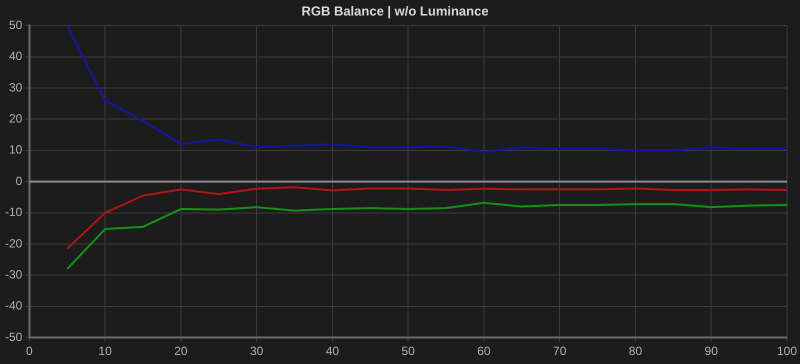  What do you see at coordinates (333, 351) in the screenshot?
I see `x-tick-label: 40` at bounding box center [333, 351].